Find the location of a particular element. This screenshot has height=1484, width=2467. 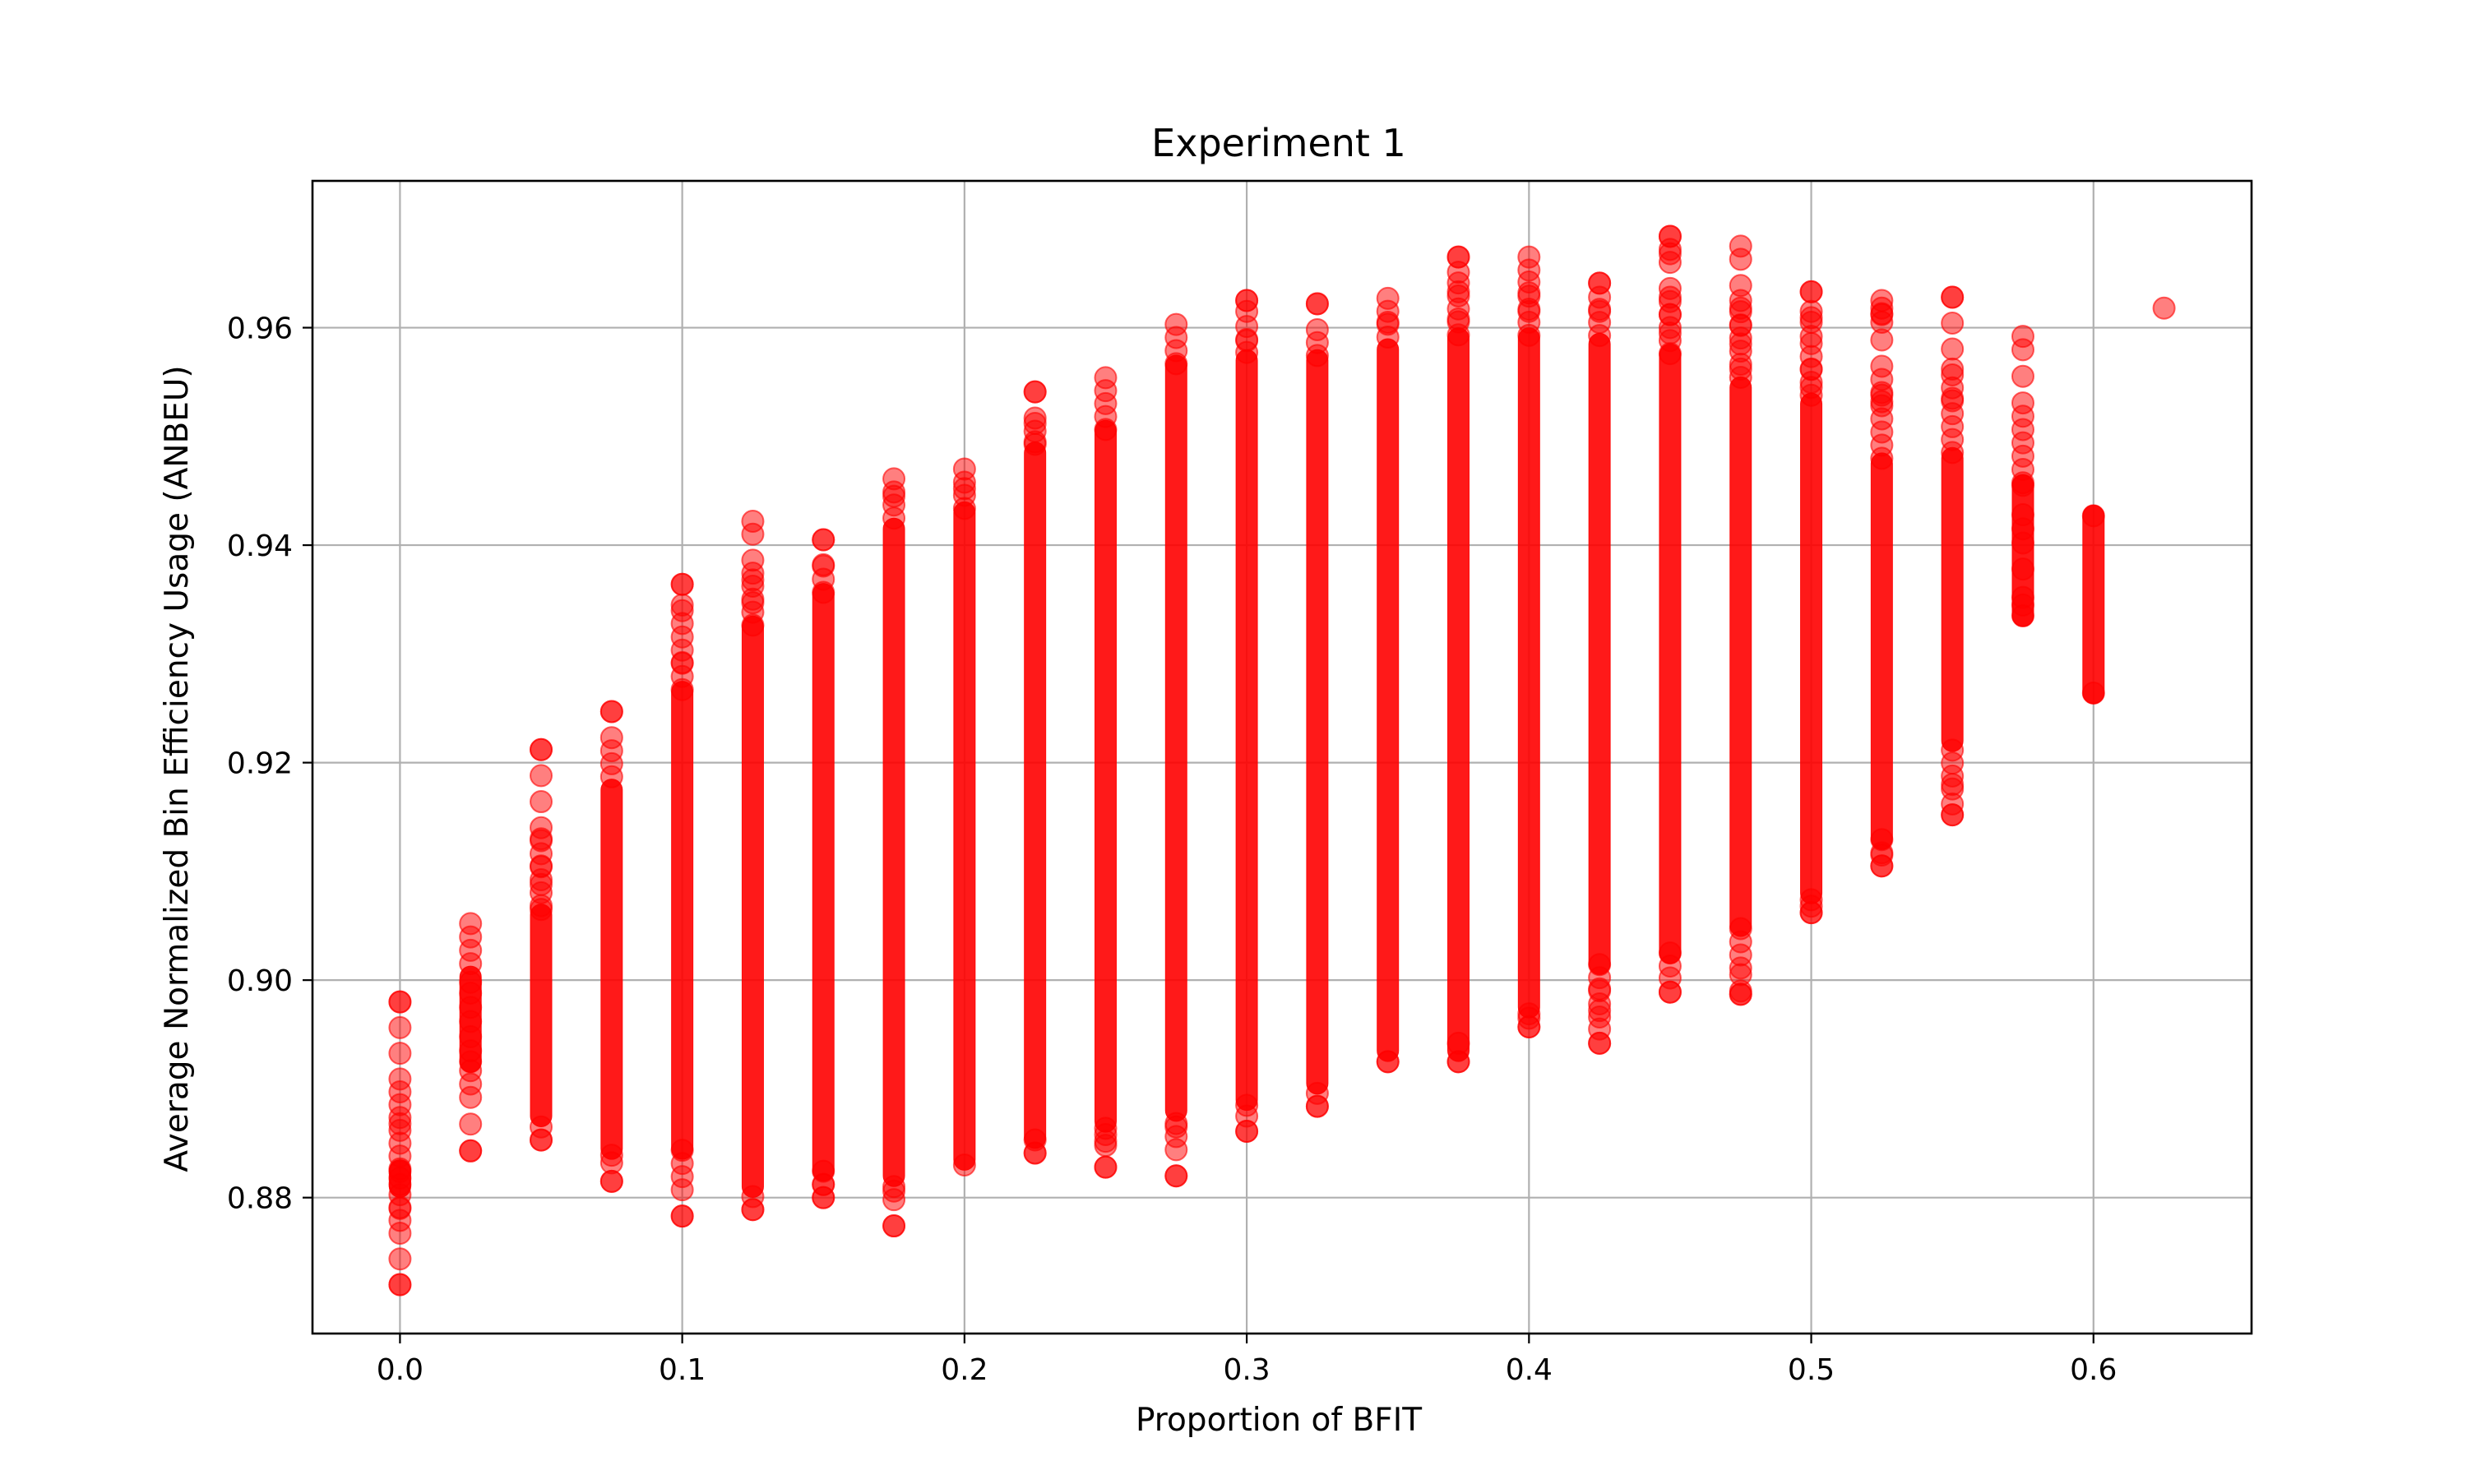

chart-title: Experiment 1 is located at coordinates (1278, 143).